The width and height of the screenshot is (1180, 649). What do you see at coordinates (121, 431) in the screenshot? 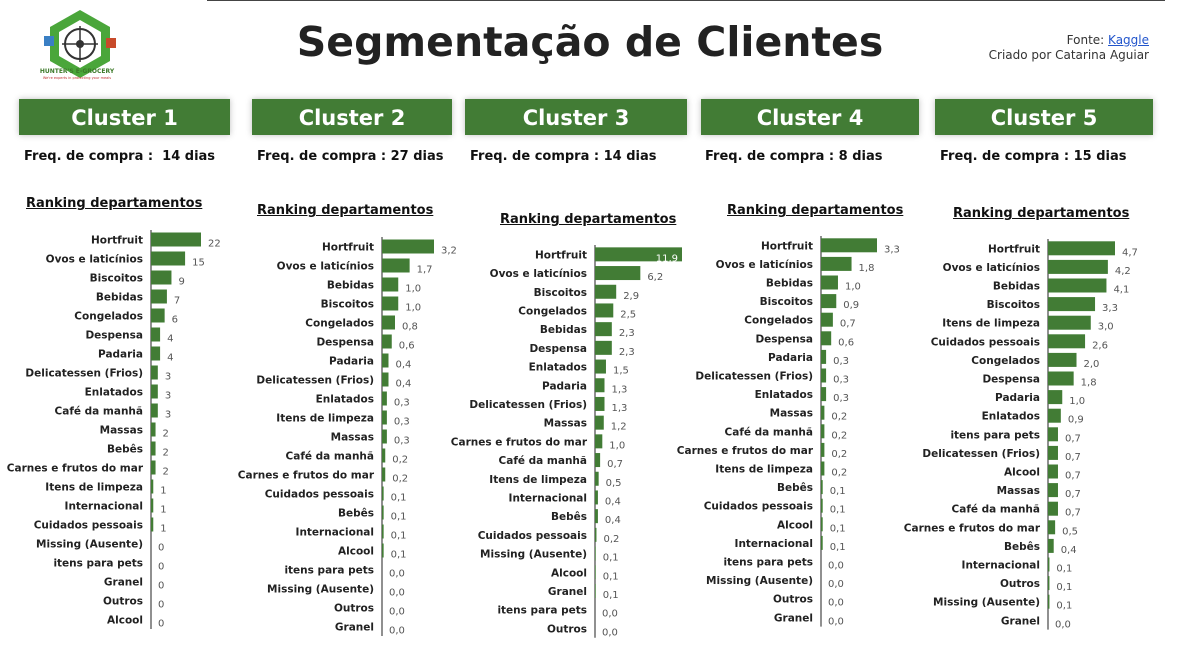
I see `cluster-1-category-label: Massas` at bounding box center [121, 431].